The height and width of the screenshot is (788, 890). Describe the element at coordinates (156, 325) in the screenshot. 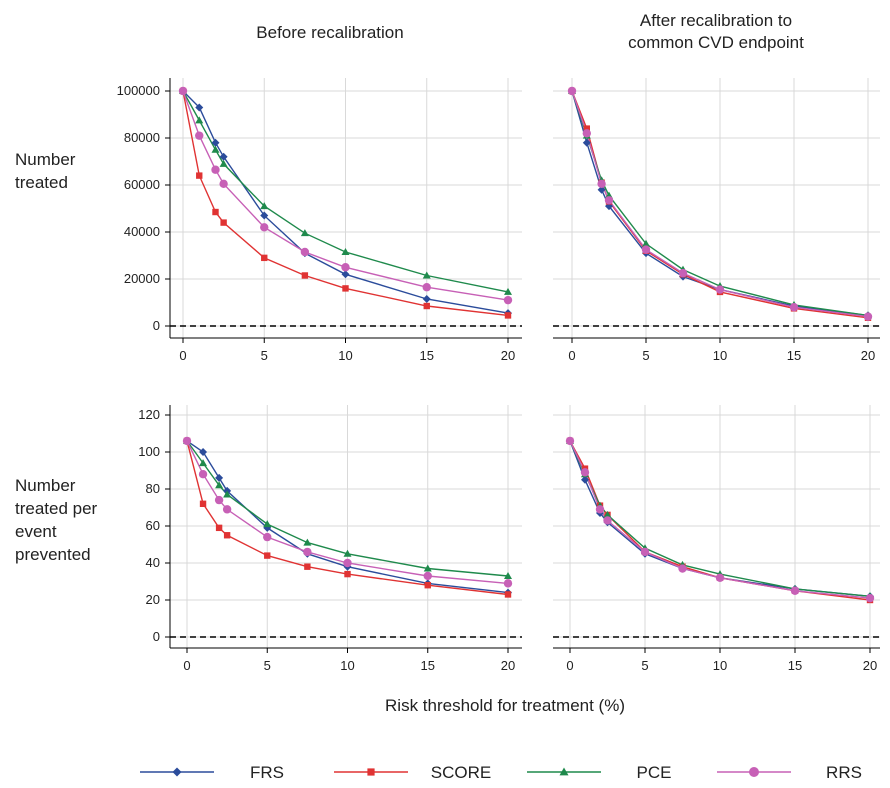

I see `y-tick-label: 0` at that location.